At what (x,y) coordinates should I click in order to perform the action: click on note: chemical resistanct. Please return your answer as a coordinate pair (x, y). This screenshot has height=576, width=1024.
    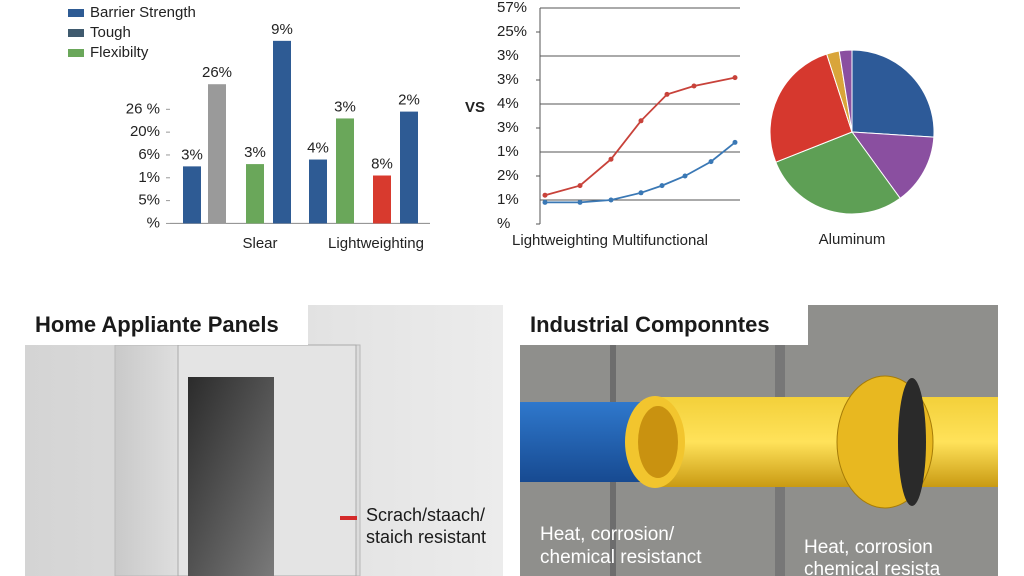
    Looking at the image, I should click on (621, 557).